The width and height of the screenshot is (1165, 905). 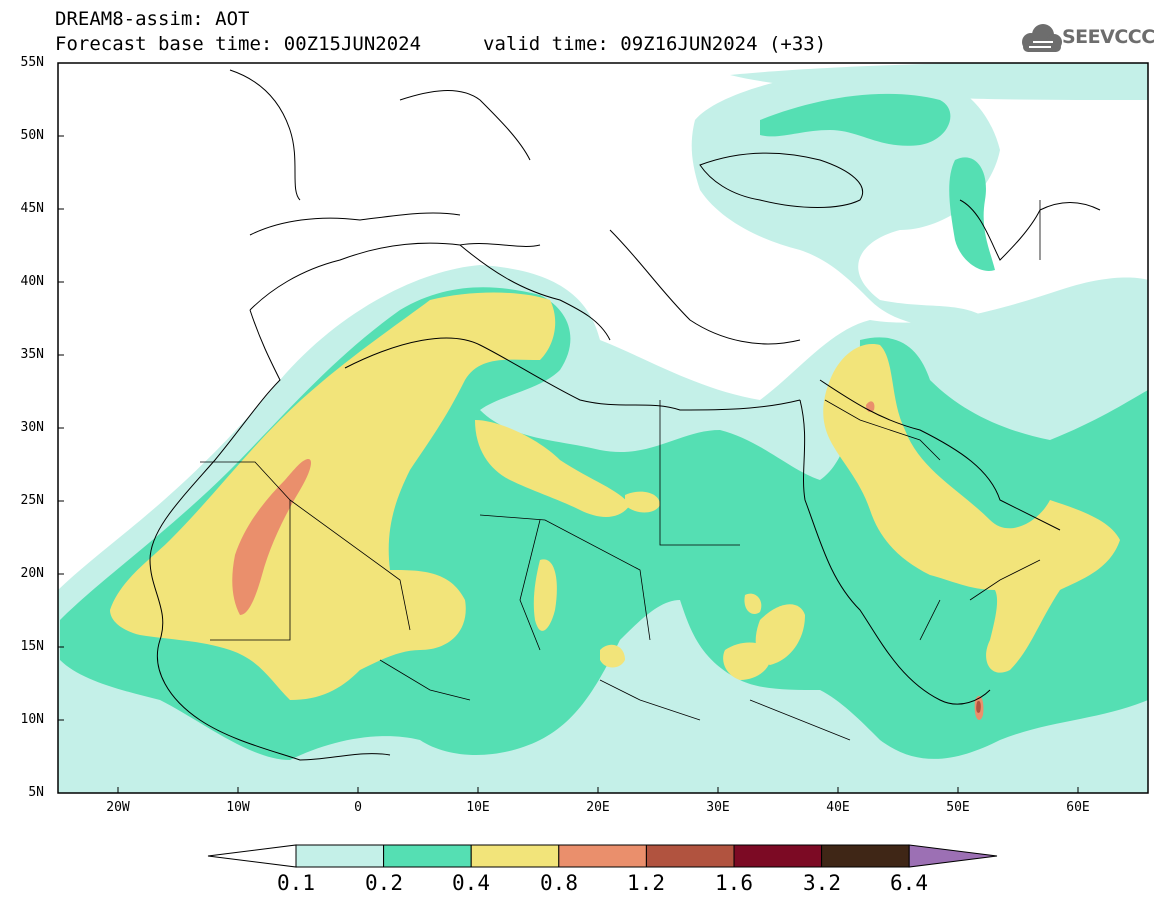 I want to click on colorbar-label: 0.1, so click(x=296, y=883).